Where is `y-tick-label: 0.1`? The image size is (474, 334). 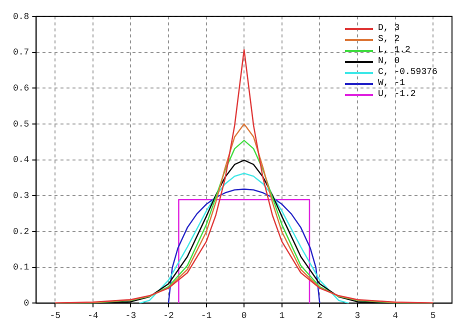 y-tick-label: 0.1 is located at coordinates (21, 267).